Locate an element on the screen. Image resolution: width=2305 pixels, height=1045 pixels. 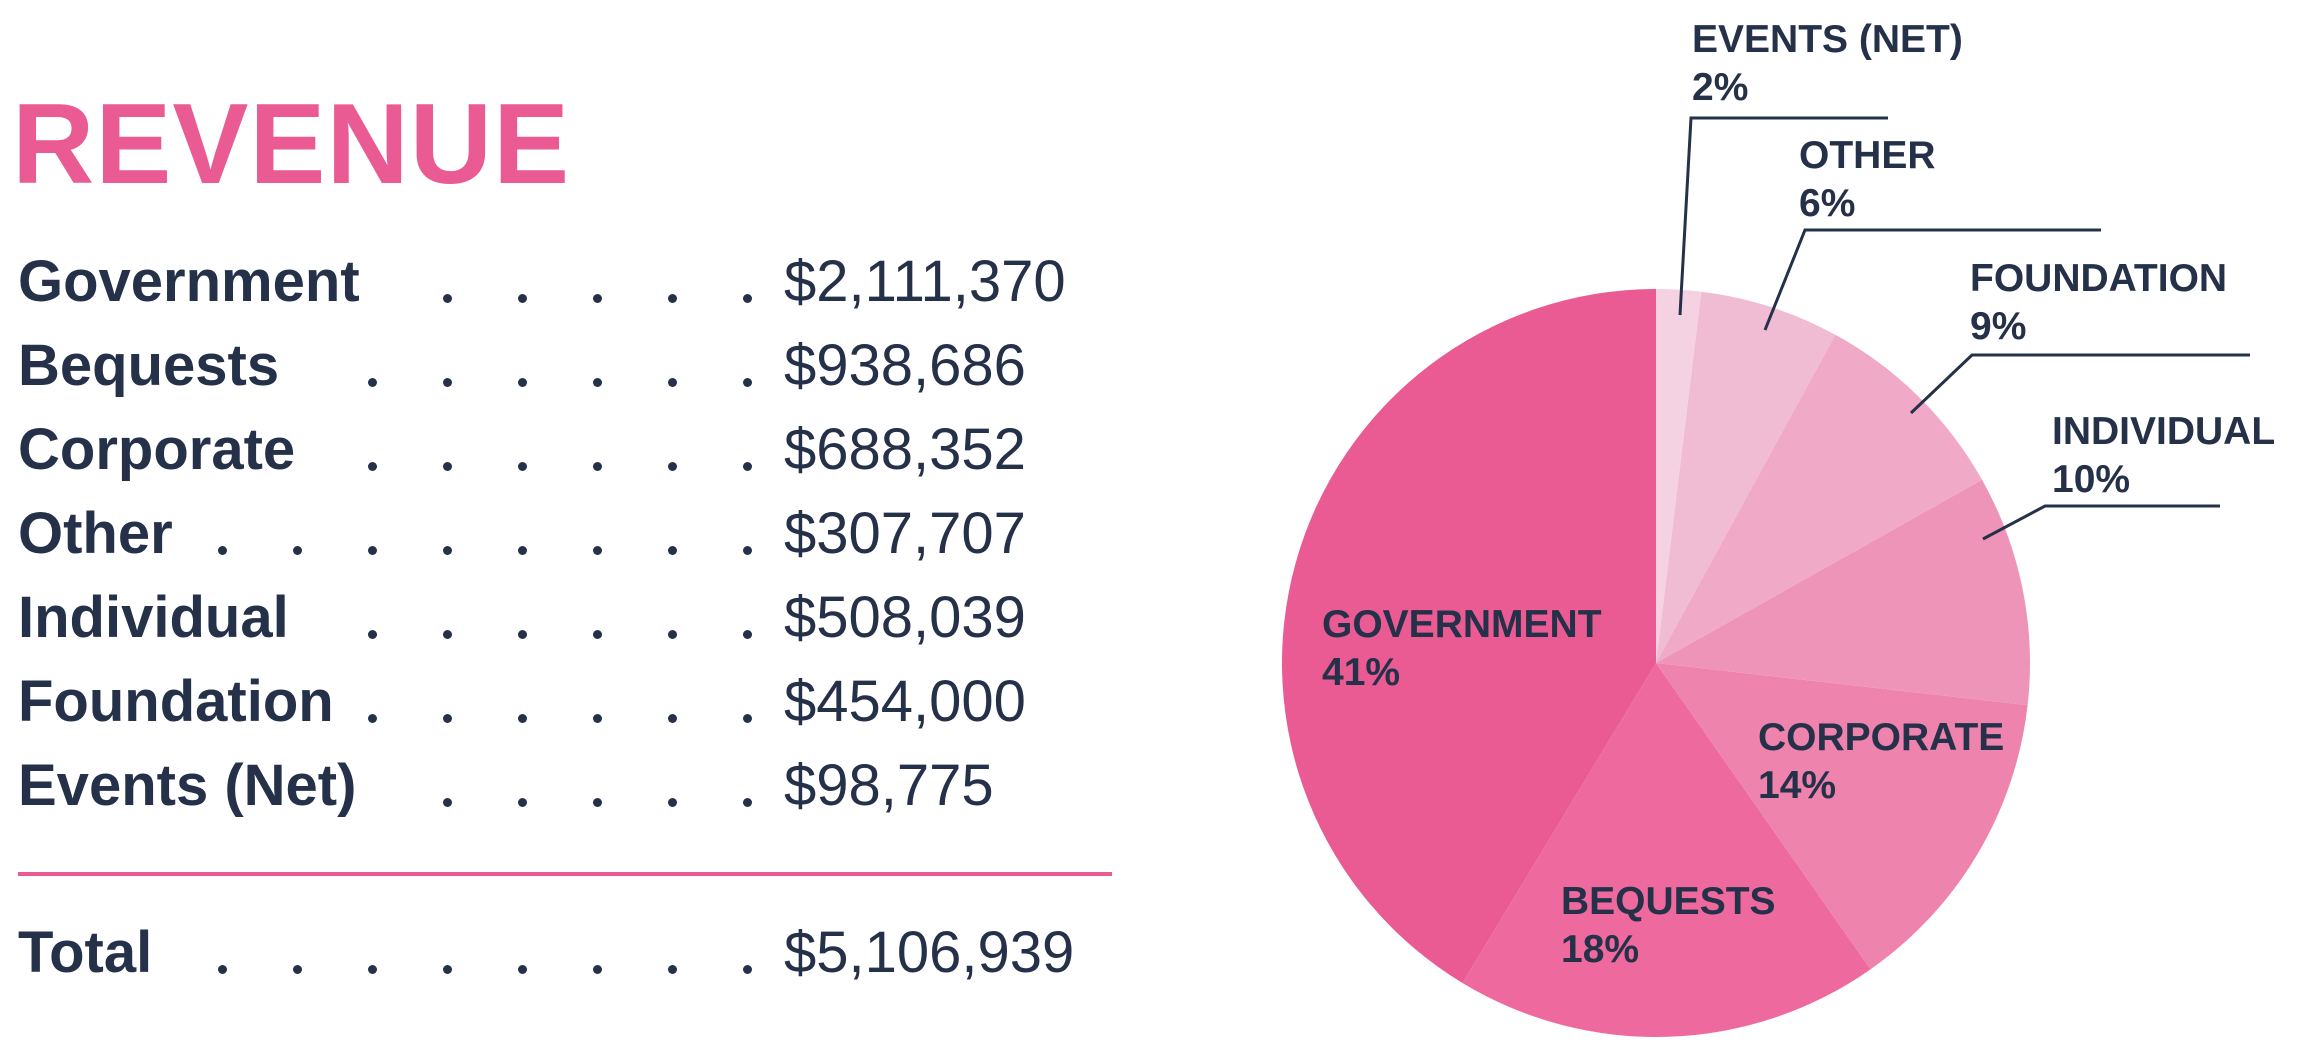
row-value: $454,000 is located at coordinates (905, 701).